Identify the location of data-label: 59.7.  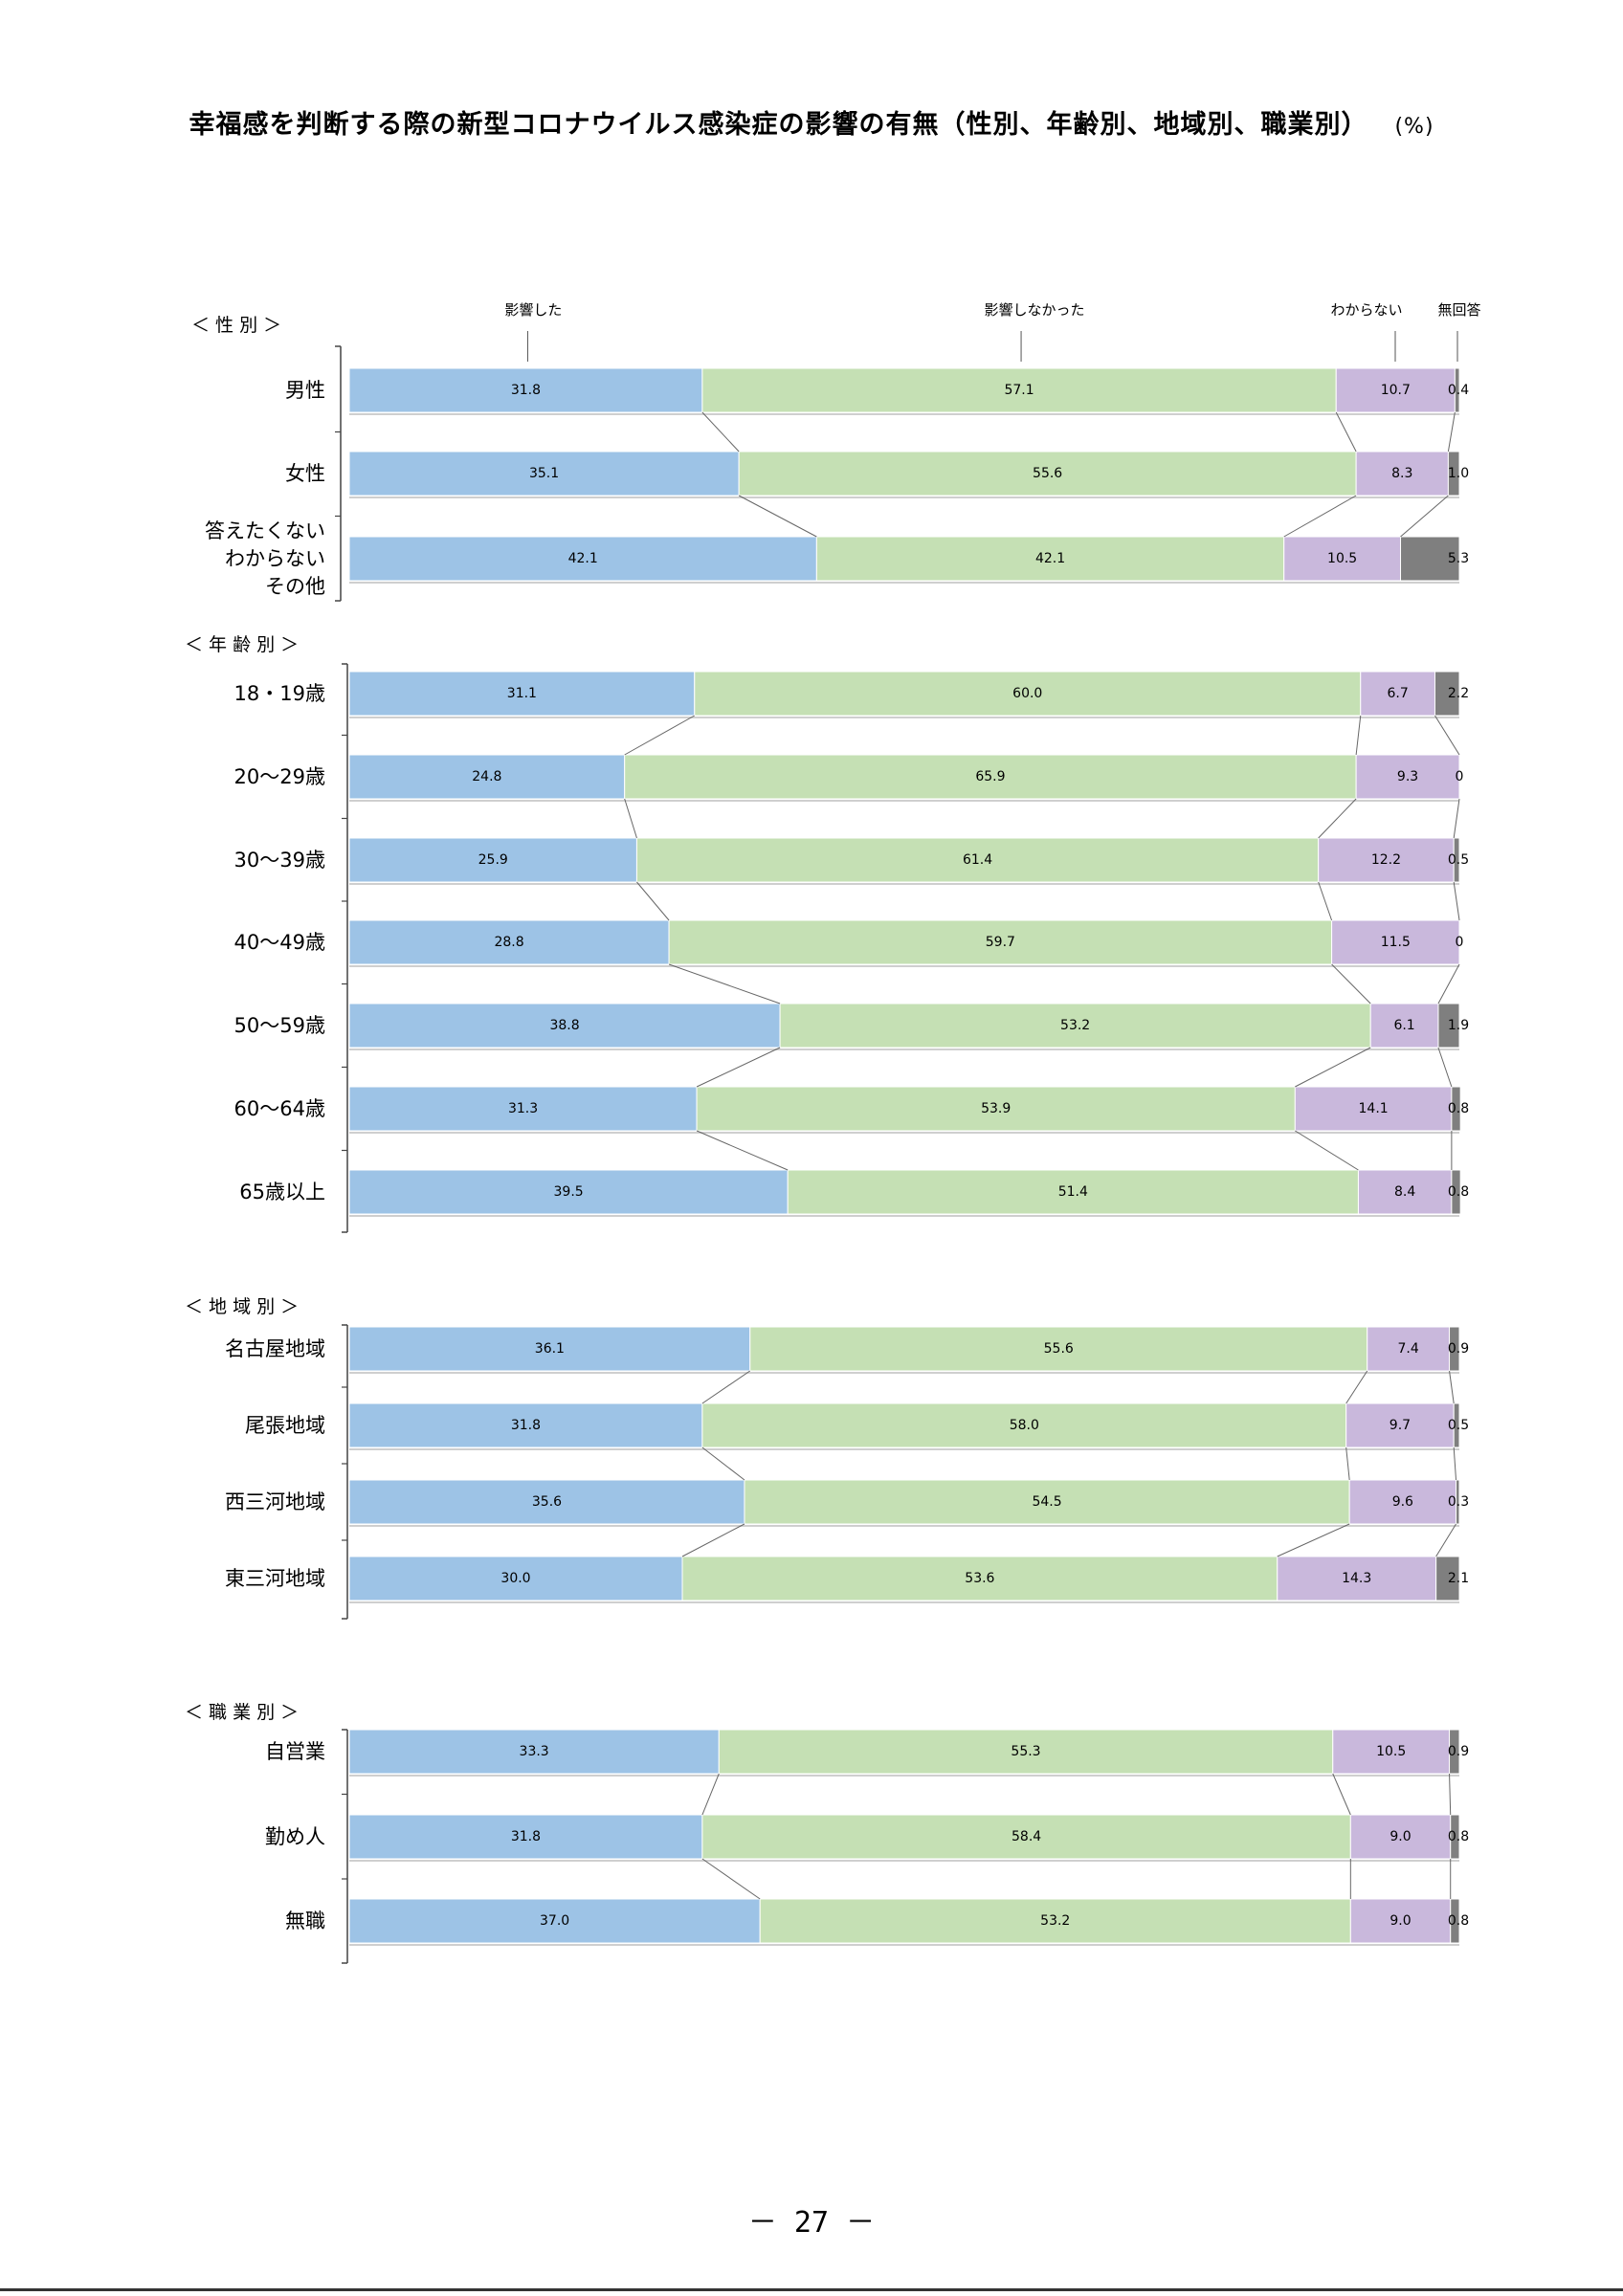
(1001, 942).